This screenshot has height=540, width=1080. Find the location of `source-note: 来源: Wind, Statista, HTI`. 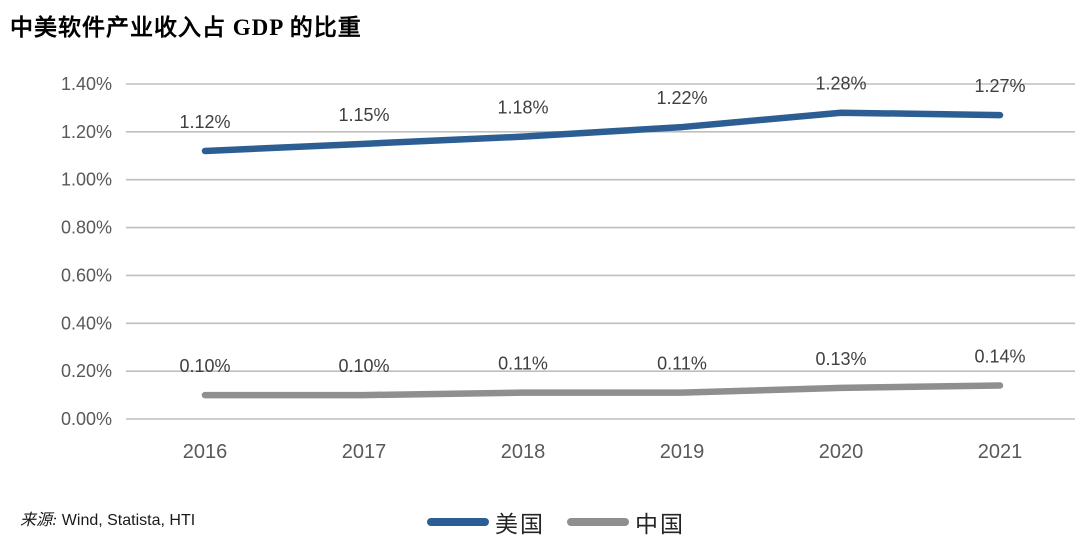

source-note: 来源: Wind, Statista, HTI is located at coordinates (107, 518).